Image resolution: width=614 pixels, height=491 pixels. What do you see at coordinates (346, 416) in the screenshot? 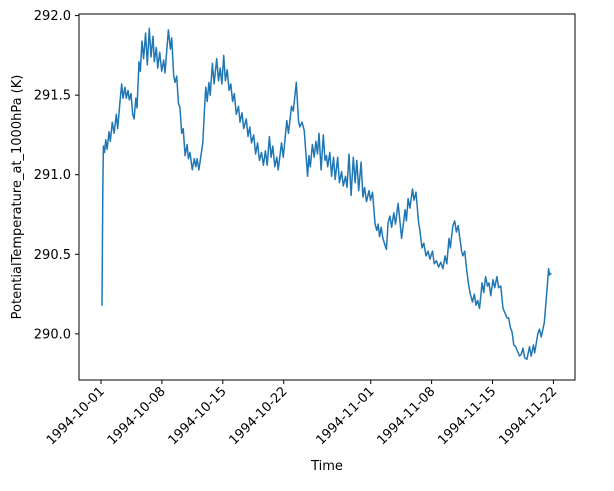
I see `x-tick-label: 1994-11-01` at bounding box center [346, 416].